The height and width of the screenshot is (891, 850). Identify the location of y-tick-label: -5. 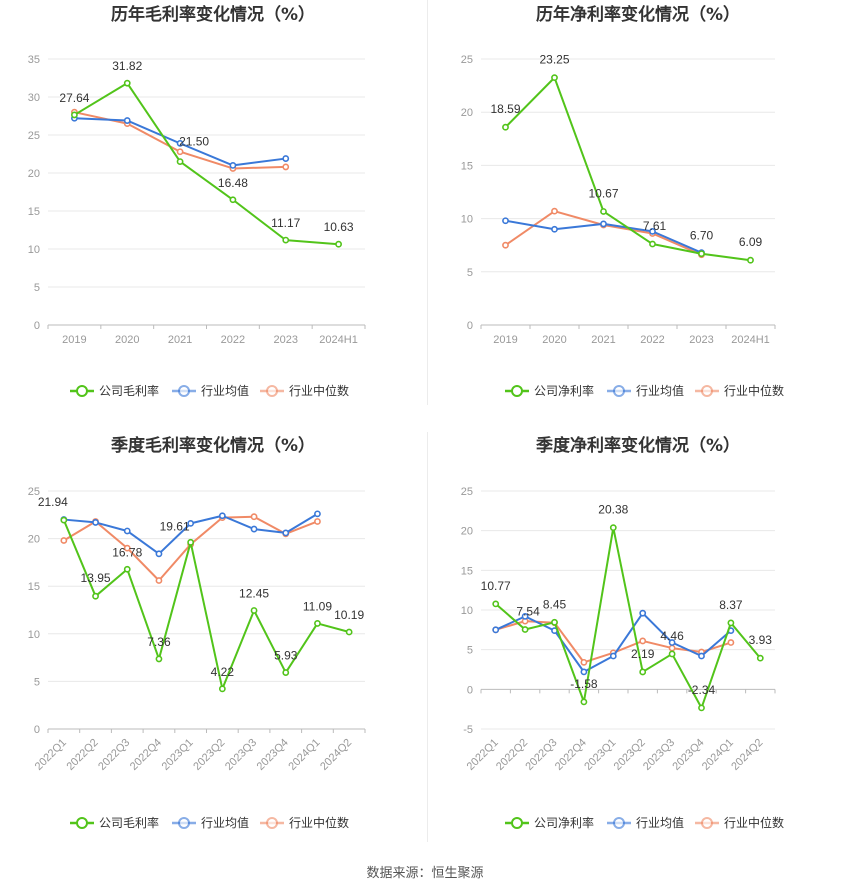
(468, 730).